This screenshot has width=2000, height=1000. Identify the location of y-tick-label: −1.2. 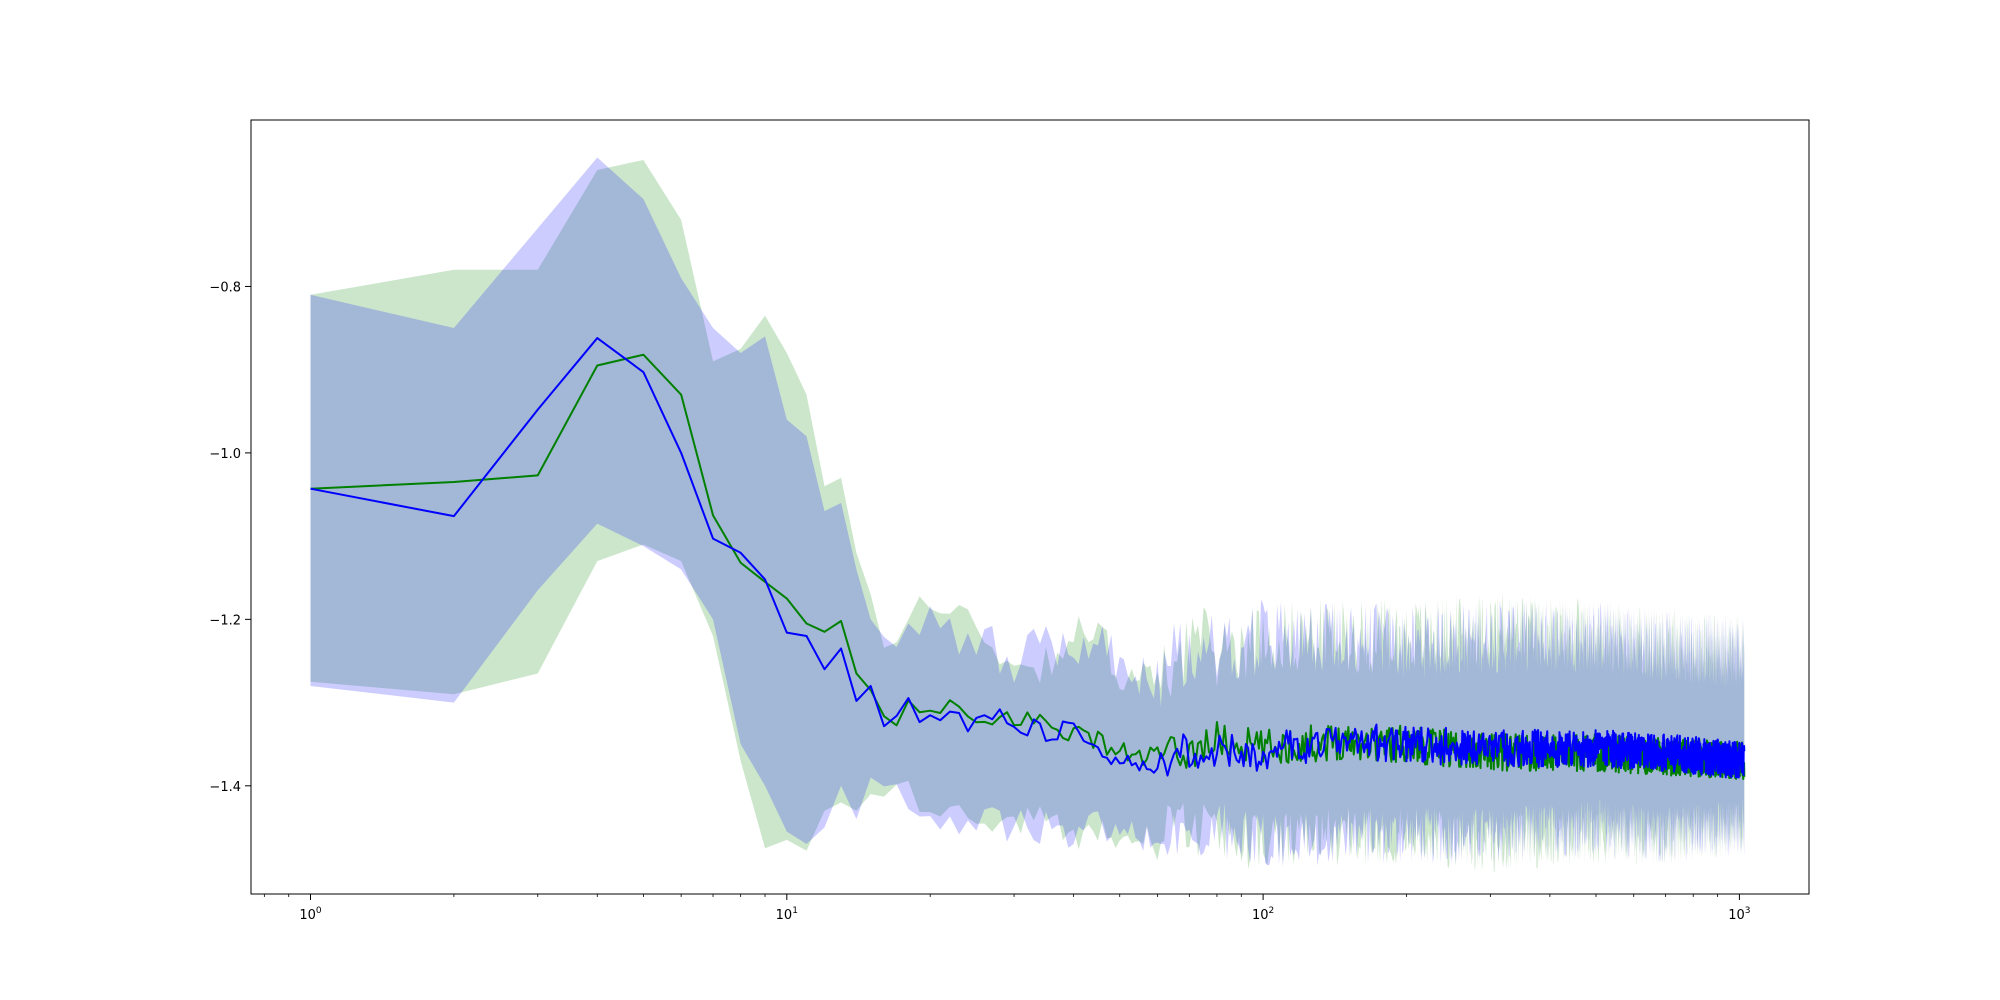
(225, 620).